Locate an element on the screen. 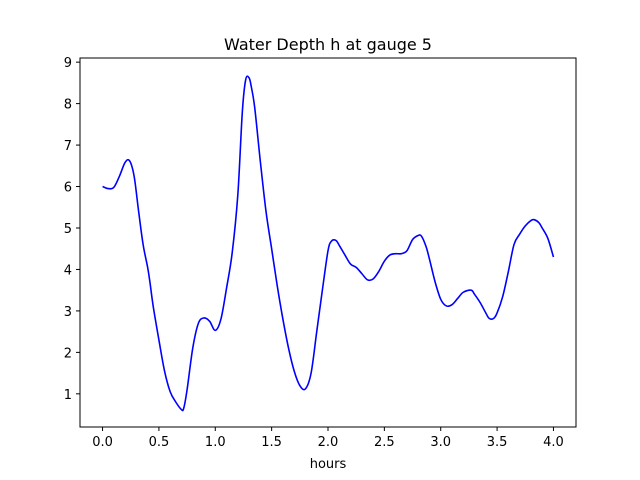 The image size is (640, 480). x-tick-label: 2.0 is located at coordinates (328, 442).